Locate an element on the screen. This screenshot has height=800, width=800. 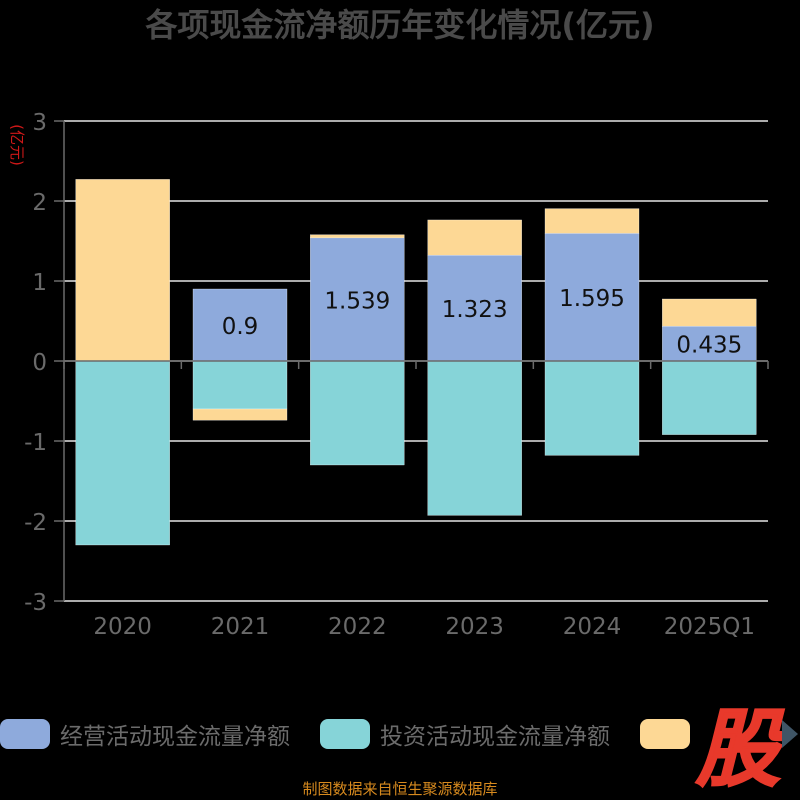
legend-swatch-investing is located at coordinates (345, 734).